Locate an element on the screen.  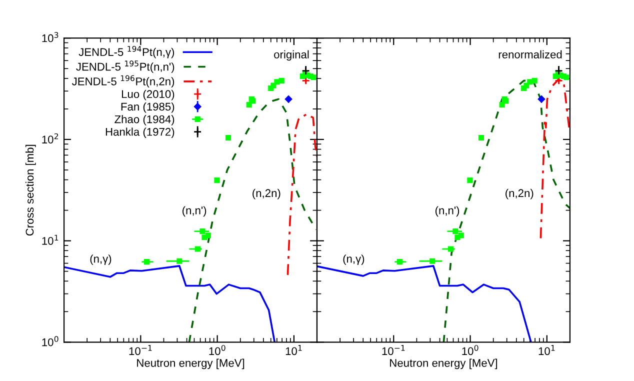
annotation: original is located at coordinates (291, 55).